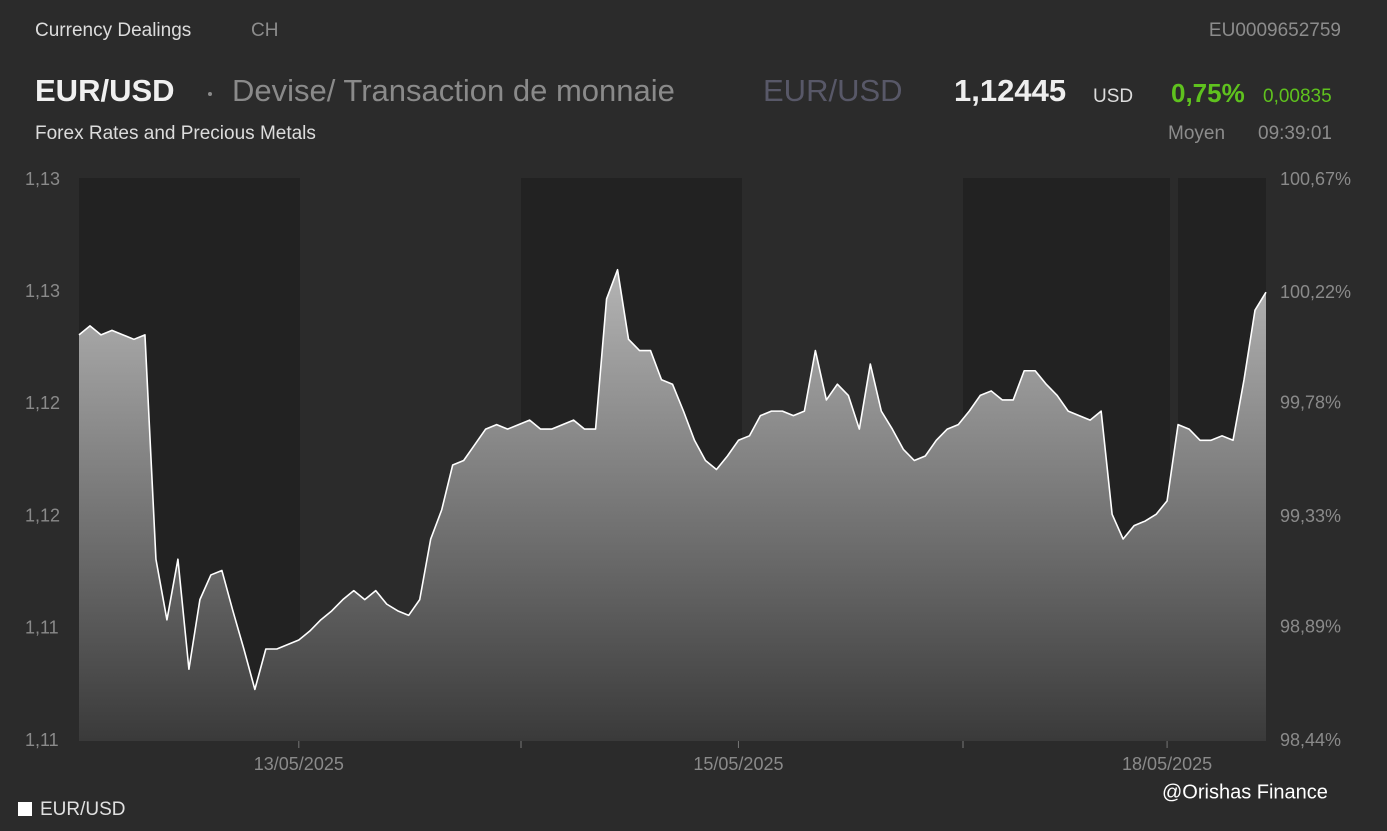 This screenshot has height=831, width=1387. Describe the element at coordinates (25, 809) in the screenshot. I see `legend-swatch` at that location.